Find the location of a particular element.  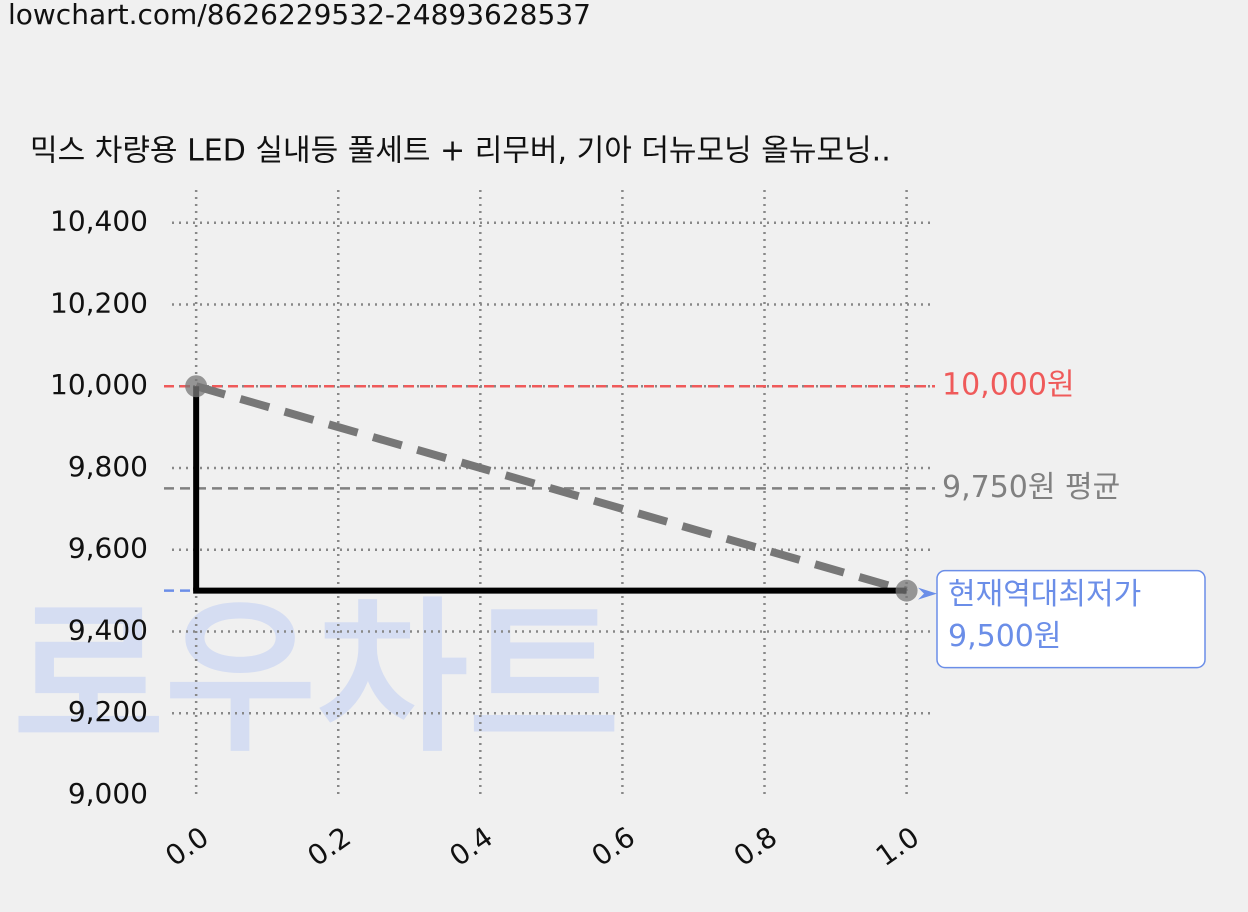

y-tick-label: 10,400 is located at coordinates (99, 221).